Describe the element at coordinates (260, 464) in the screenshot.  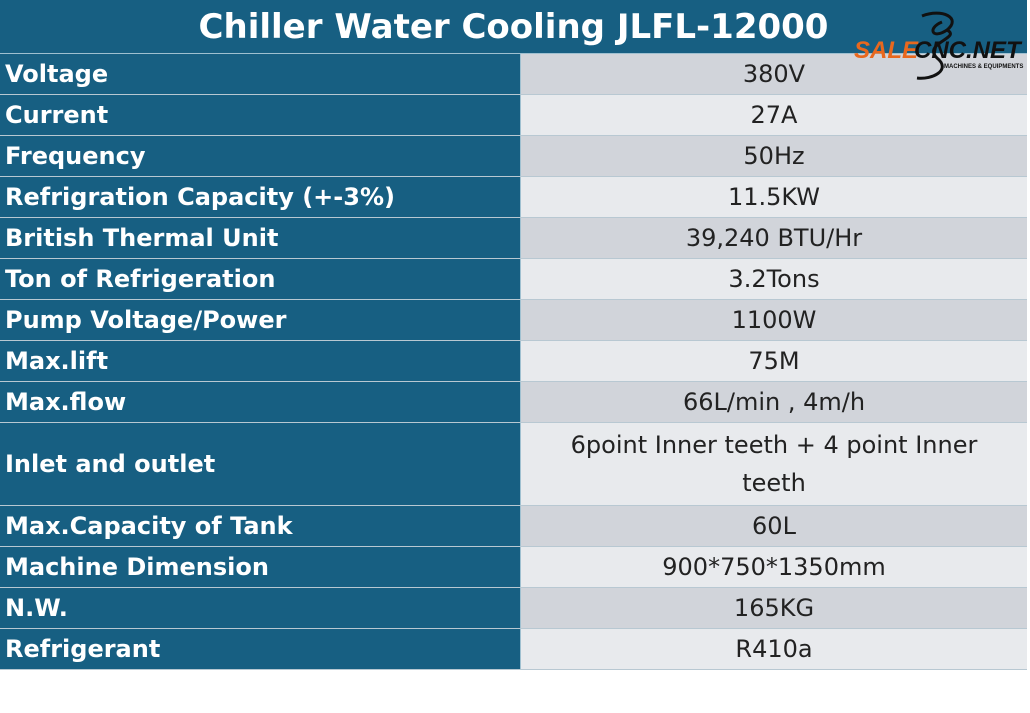
I see `row-label: Inlet and outlet` at that location.